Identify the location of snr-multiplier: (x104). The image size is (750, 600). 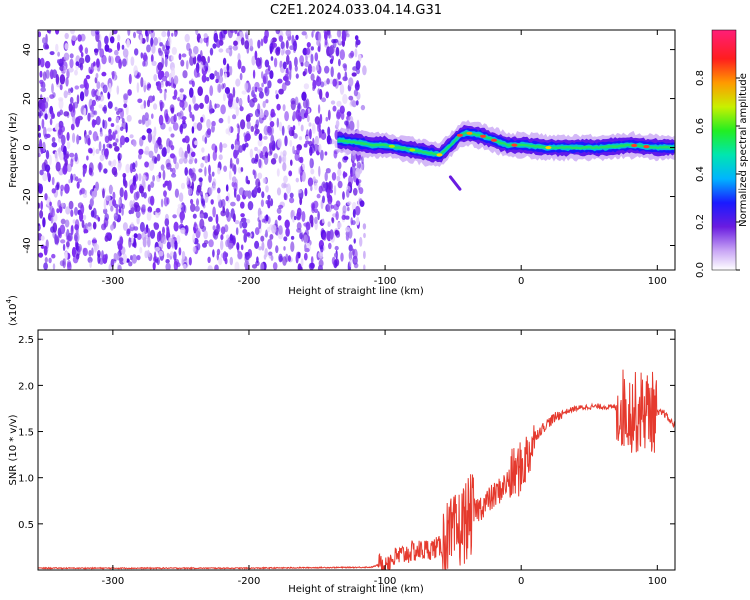
(12, 310).